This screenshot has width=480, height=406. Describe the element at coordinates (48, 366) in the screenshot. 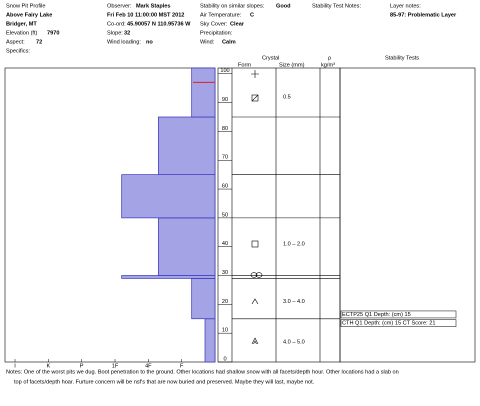

I see `hardness-tick-label: K` at that location.